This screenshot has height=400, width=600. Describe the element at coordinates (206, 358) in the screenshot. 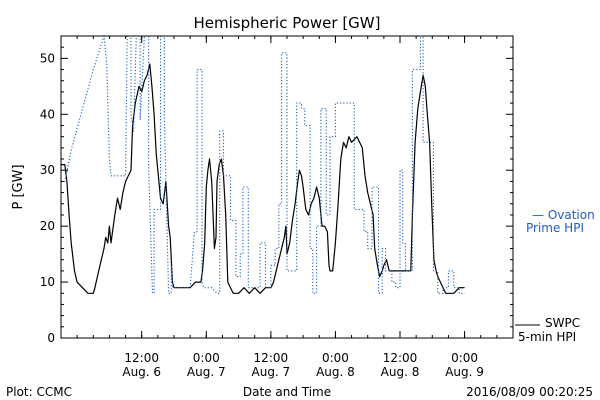

I see `x-tick-label-time-1: 0:00` at that location.